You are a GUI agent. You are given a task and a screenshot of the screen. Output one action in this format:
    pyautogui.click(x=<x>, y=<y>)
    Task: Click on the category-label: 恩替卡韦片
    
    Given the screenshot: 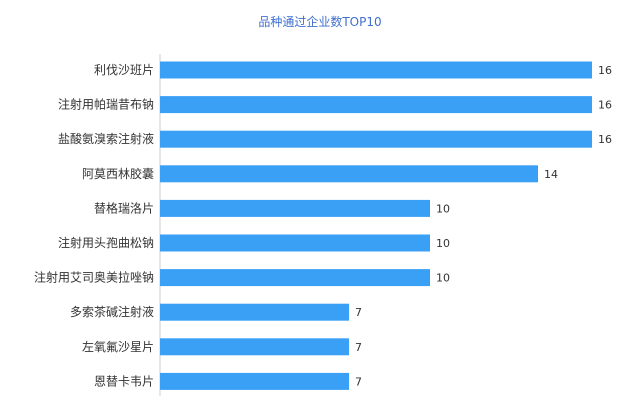 What is the action you would take?
    pyautogui.click(x=124, y=381)
    